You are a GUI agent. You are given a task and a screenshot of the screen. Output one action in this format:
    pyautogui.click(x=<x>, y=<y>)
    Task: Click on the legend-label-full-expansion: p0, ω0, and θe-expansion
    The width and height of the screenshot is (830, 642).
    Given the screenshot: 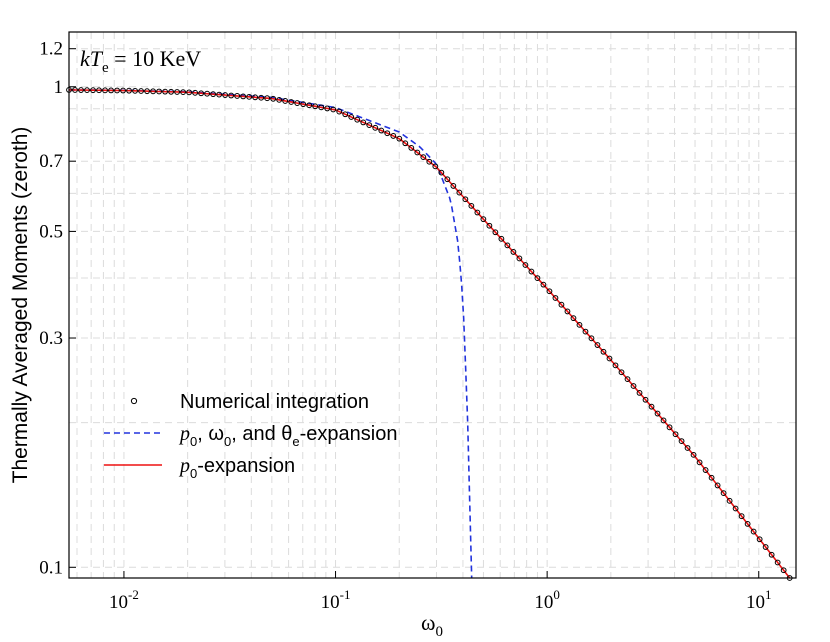 What is the action you would take?
    pyautogui.click(x=287, y=436)
    